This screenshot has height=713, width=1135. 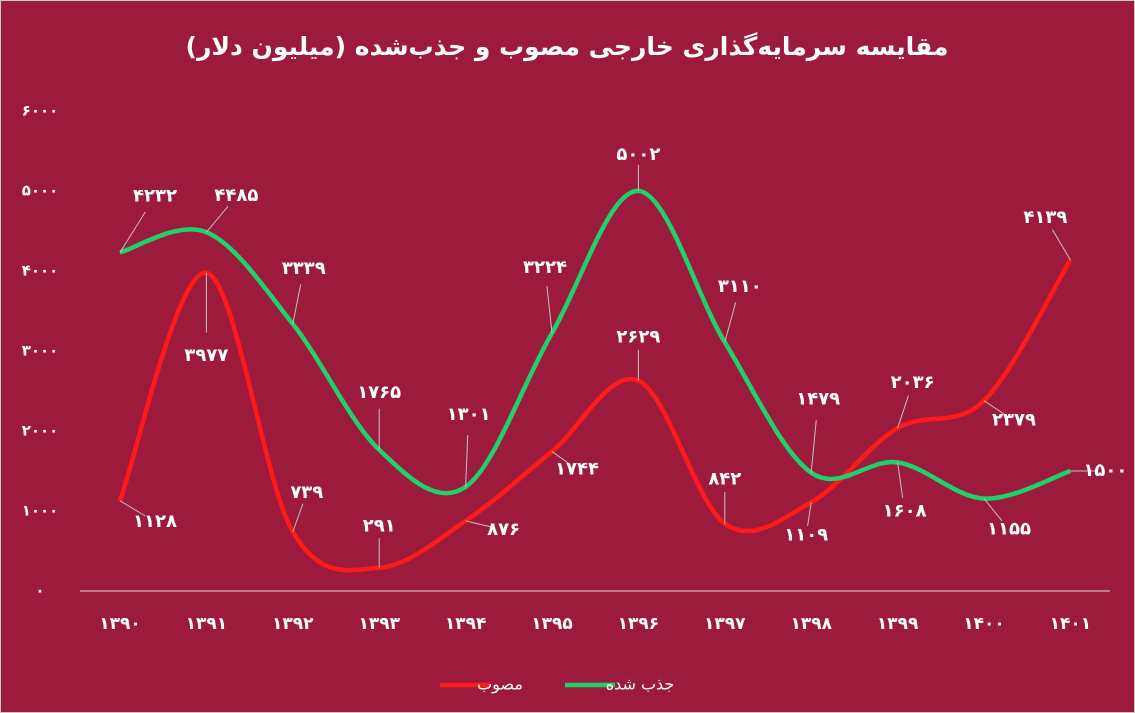 What do you see at coordinates (638, 154) in the screenshot?
I see `data-label: ۵۰۰۲` at bounding box center [638, 154].